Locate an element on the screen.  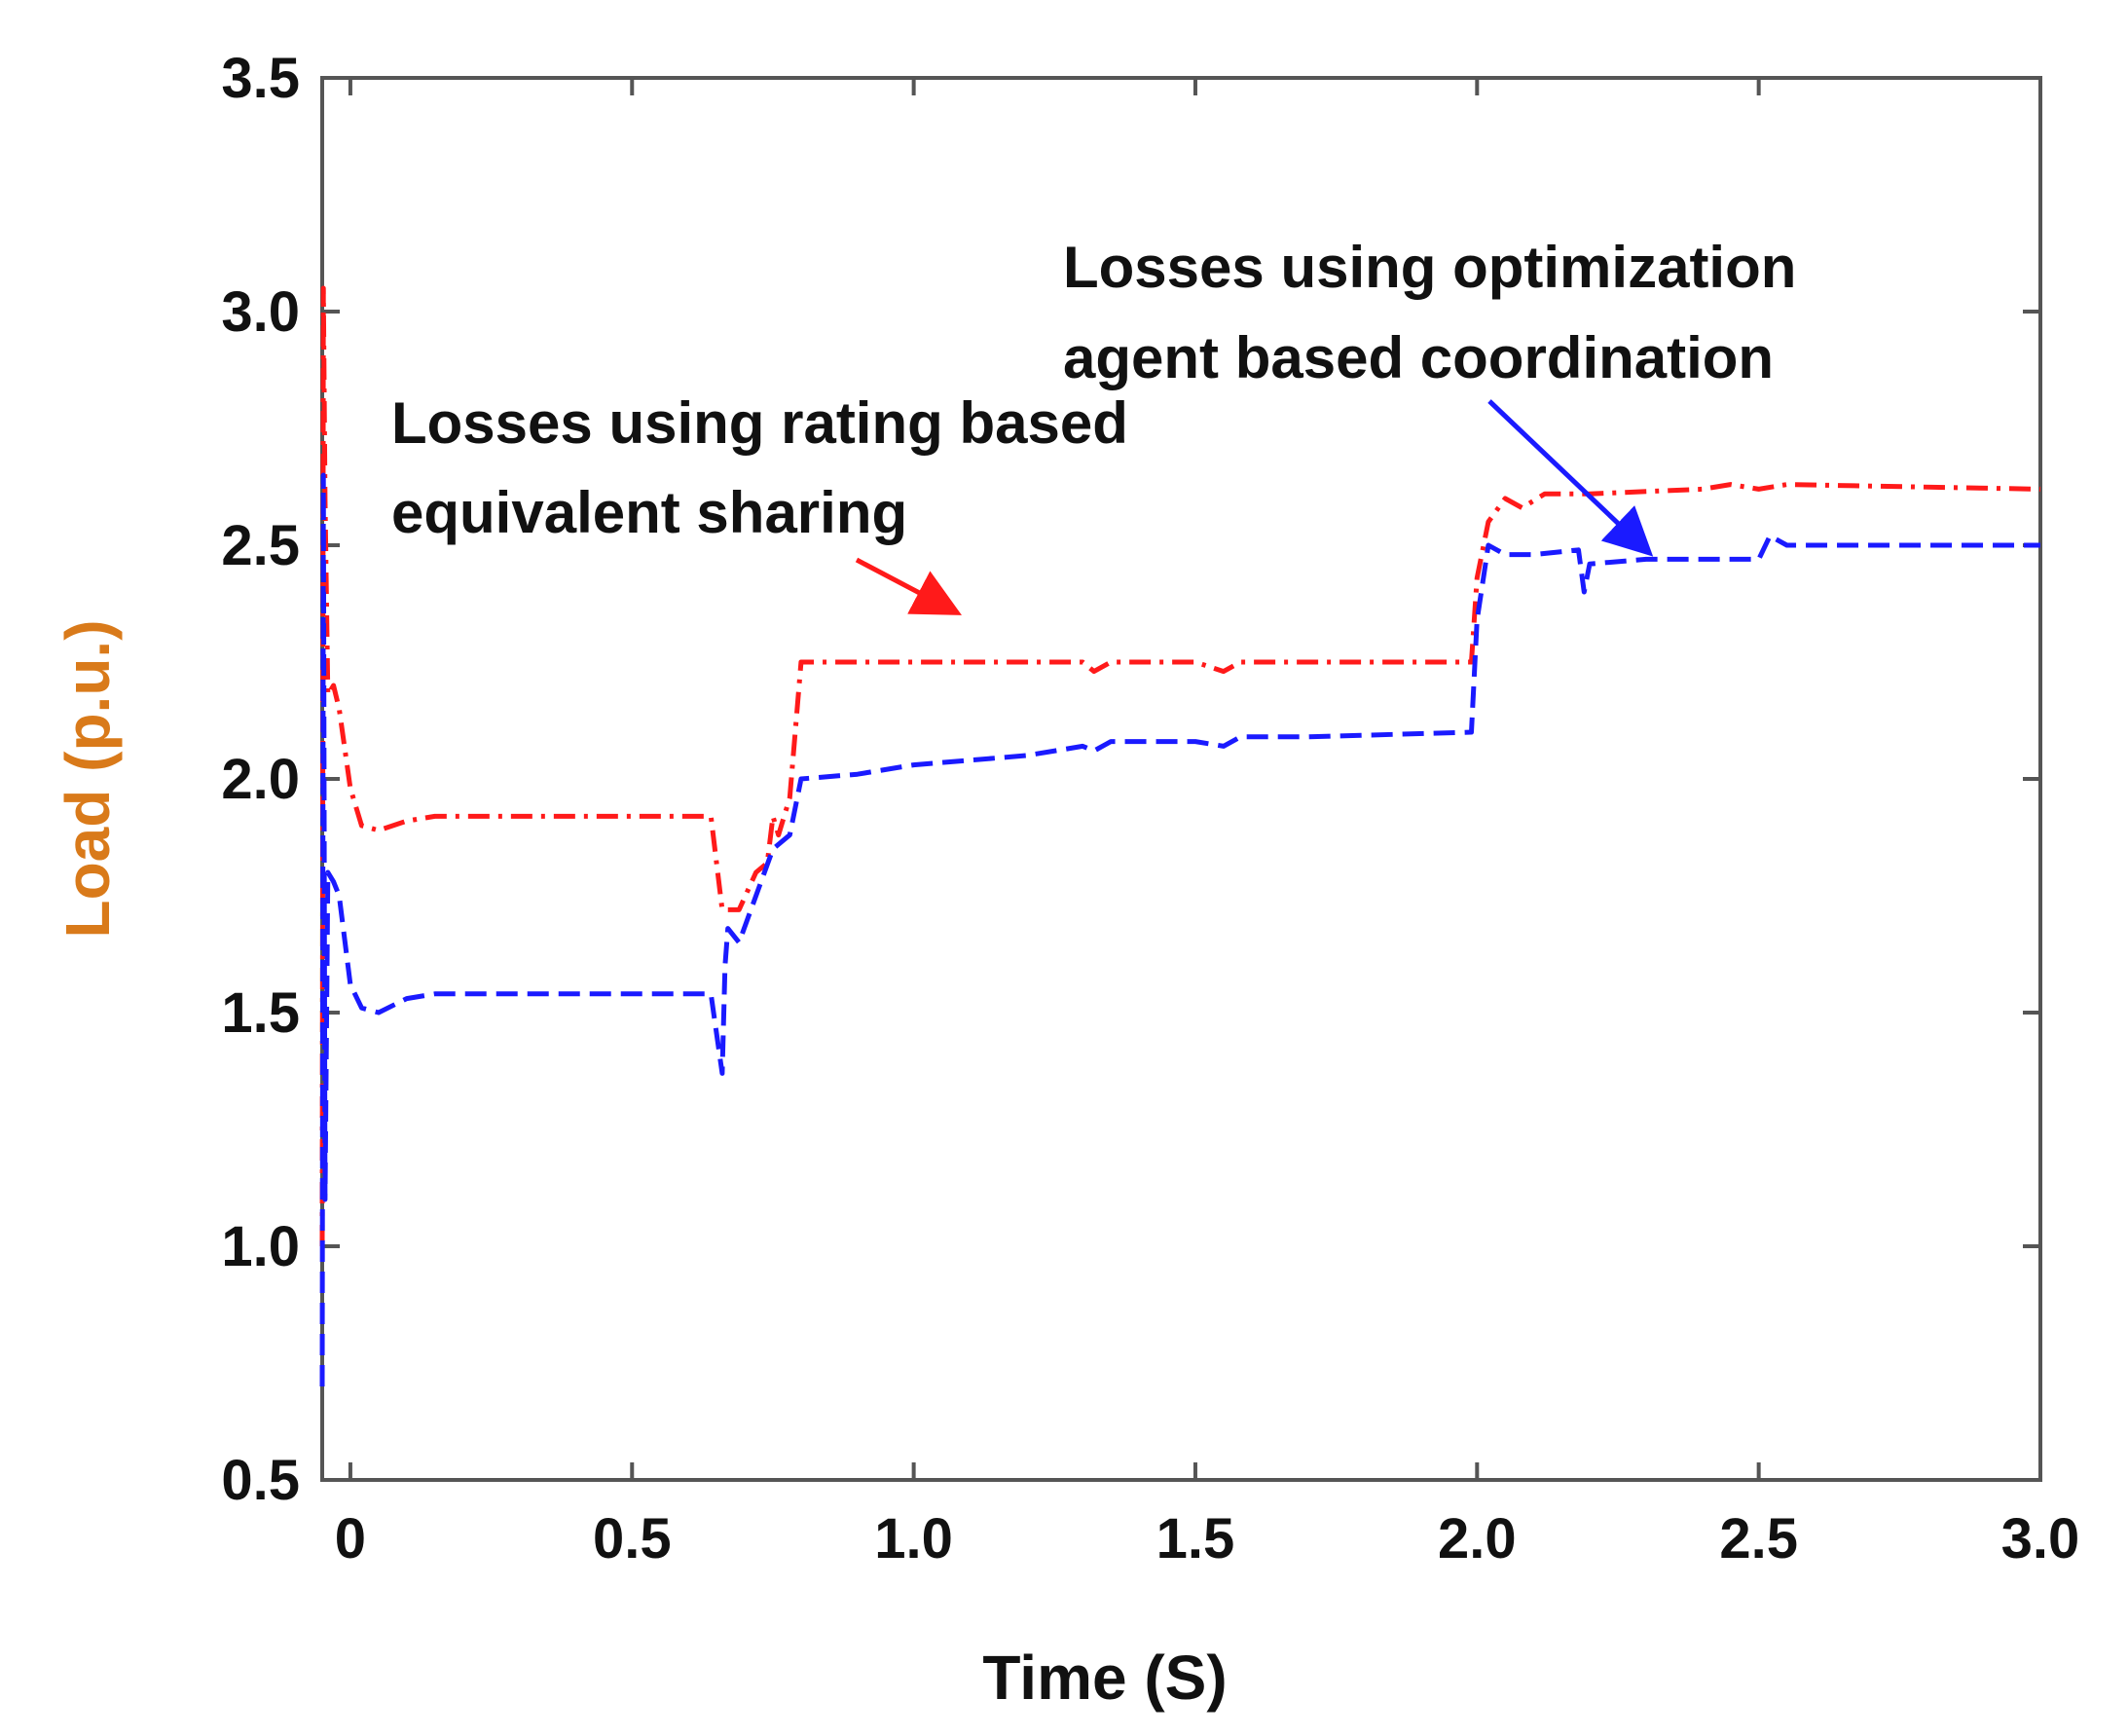
y-tick-label: 3.5 is located at coordinates (260, 78).